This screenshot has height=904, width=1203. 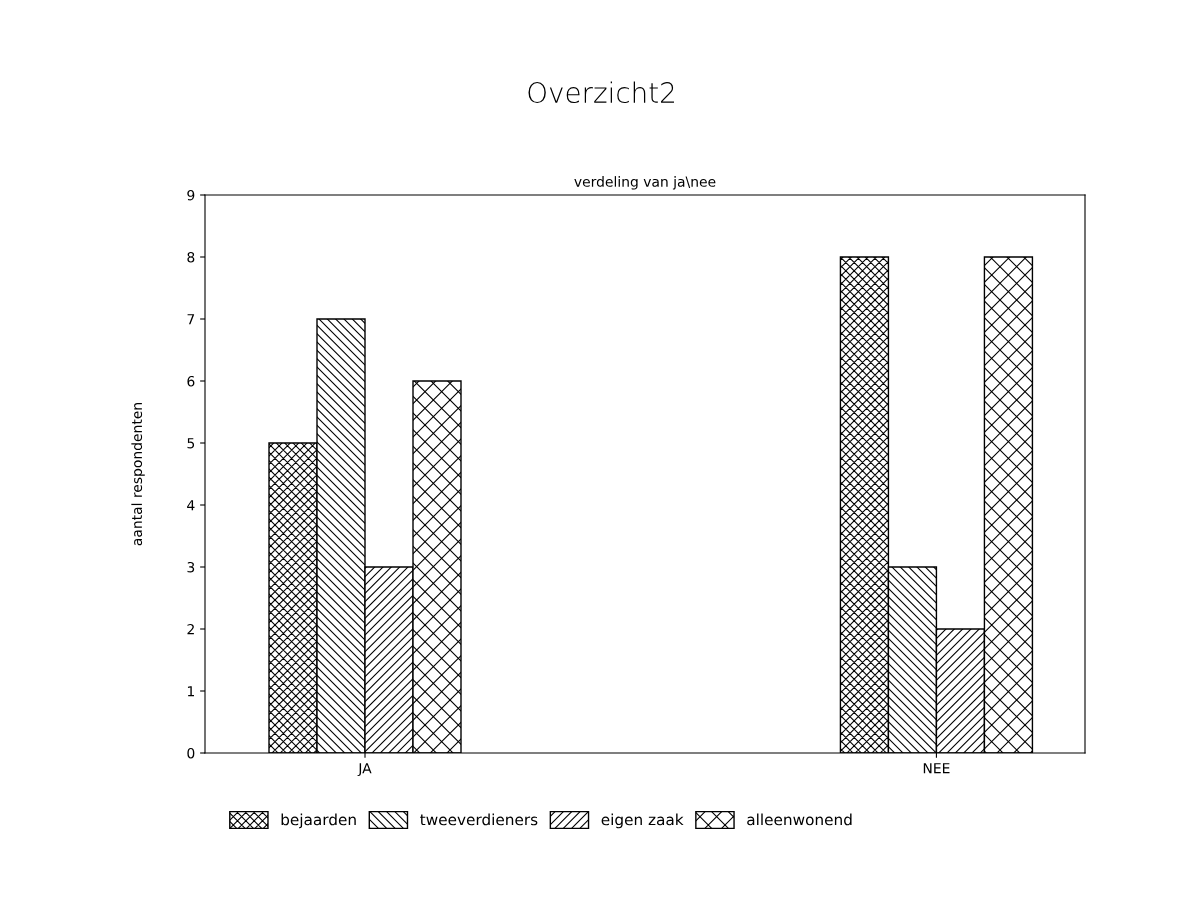 What do you see at coordinates (191, 381) in the screenshot?
I see `y-tick-label: 6` at bounding box center [191, 381].